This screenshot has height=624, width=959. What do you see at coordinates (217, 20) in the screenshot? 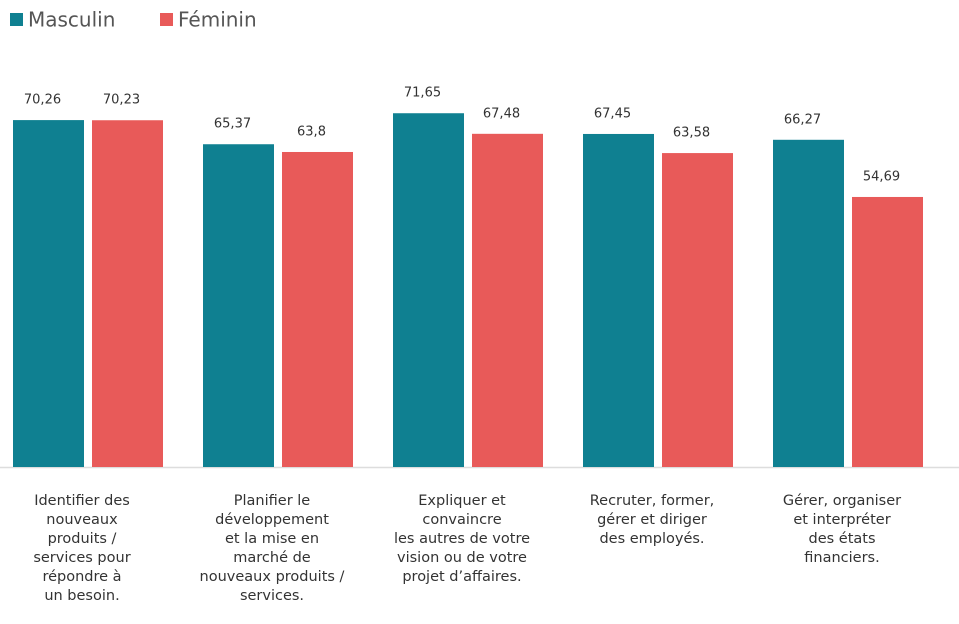
I see `legend-label: Féminin` at bounding box center [217, 20].